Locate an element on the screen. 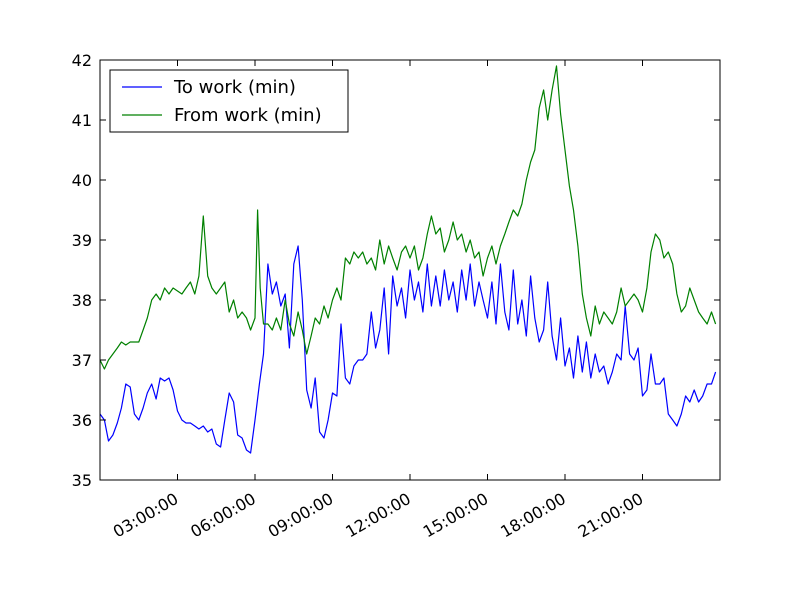 This screenshot has height=600, width=800. legend-box is located at coordinates (229, 101).